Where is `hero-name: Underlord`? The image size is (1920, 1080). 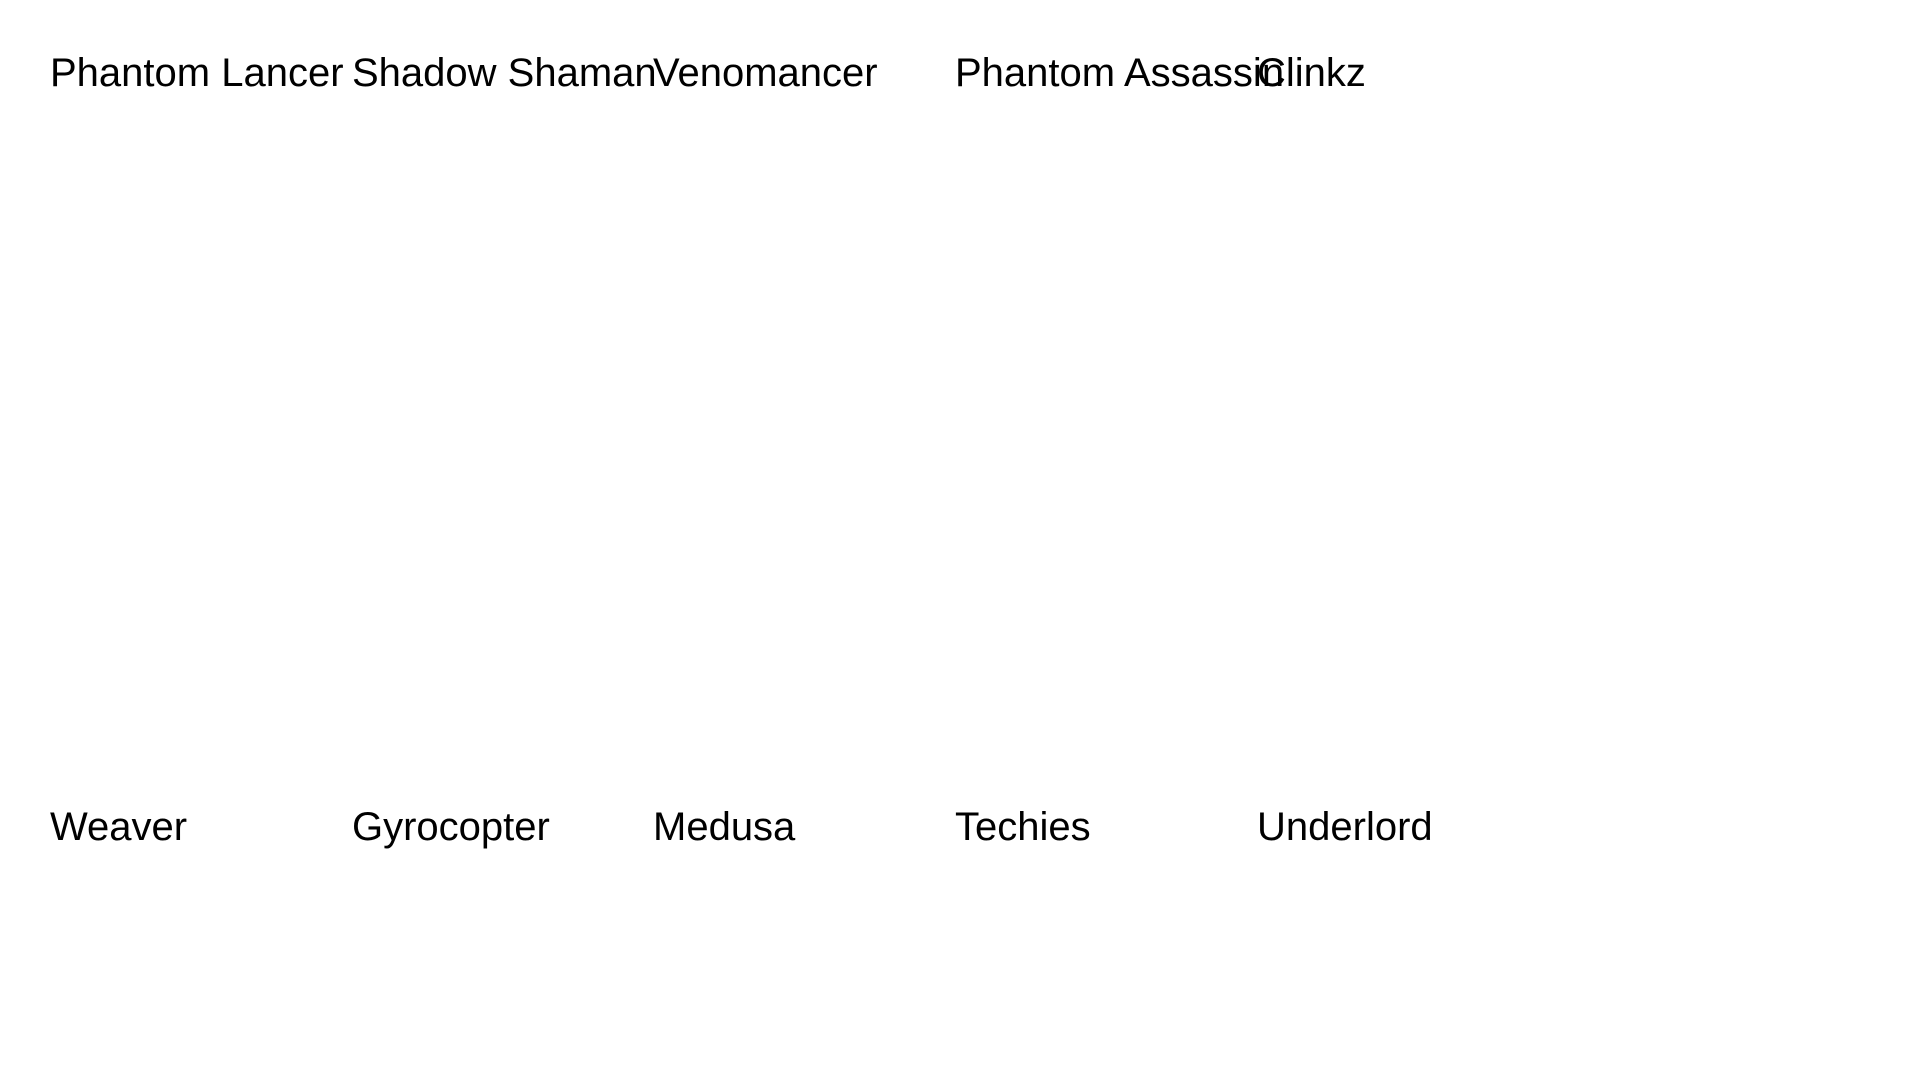
hero-name: Underlord is located at coordinates (1345, 827).